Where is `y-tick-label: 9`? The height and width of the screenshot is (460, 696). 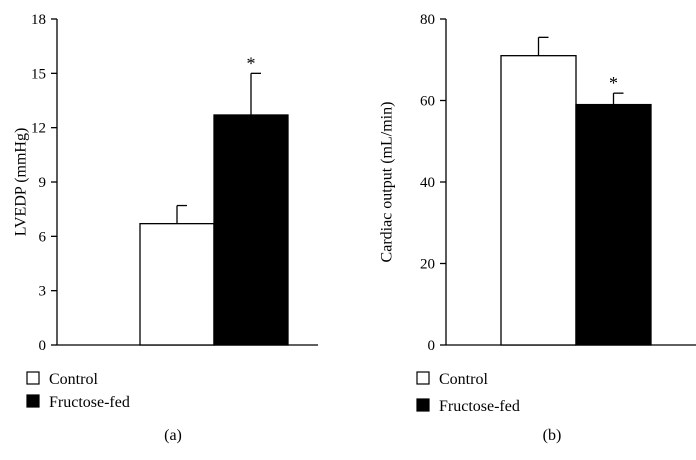
y-tick-label: 9 is located at coordinates (43, 183).